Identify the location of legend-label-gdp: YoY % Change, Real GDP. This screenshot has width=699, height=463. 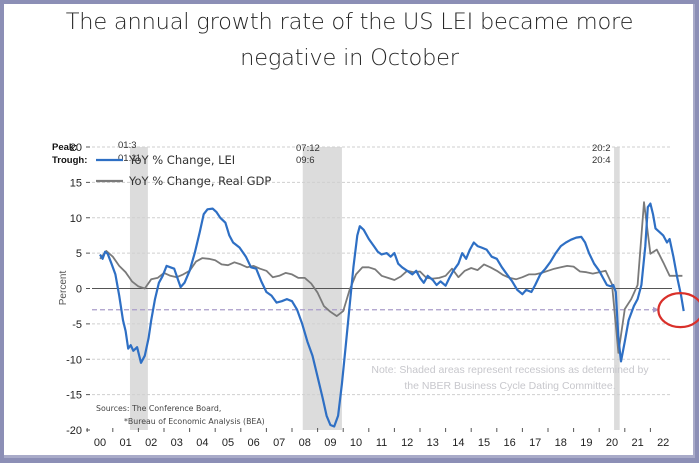
(199, 181).